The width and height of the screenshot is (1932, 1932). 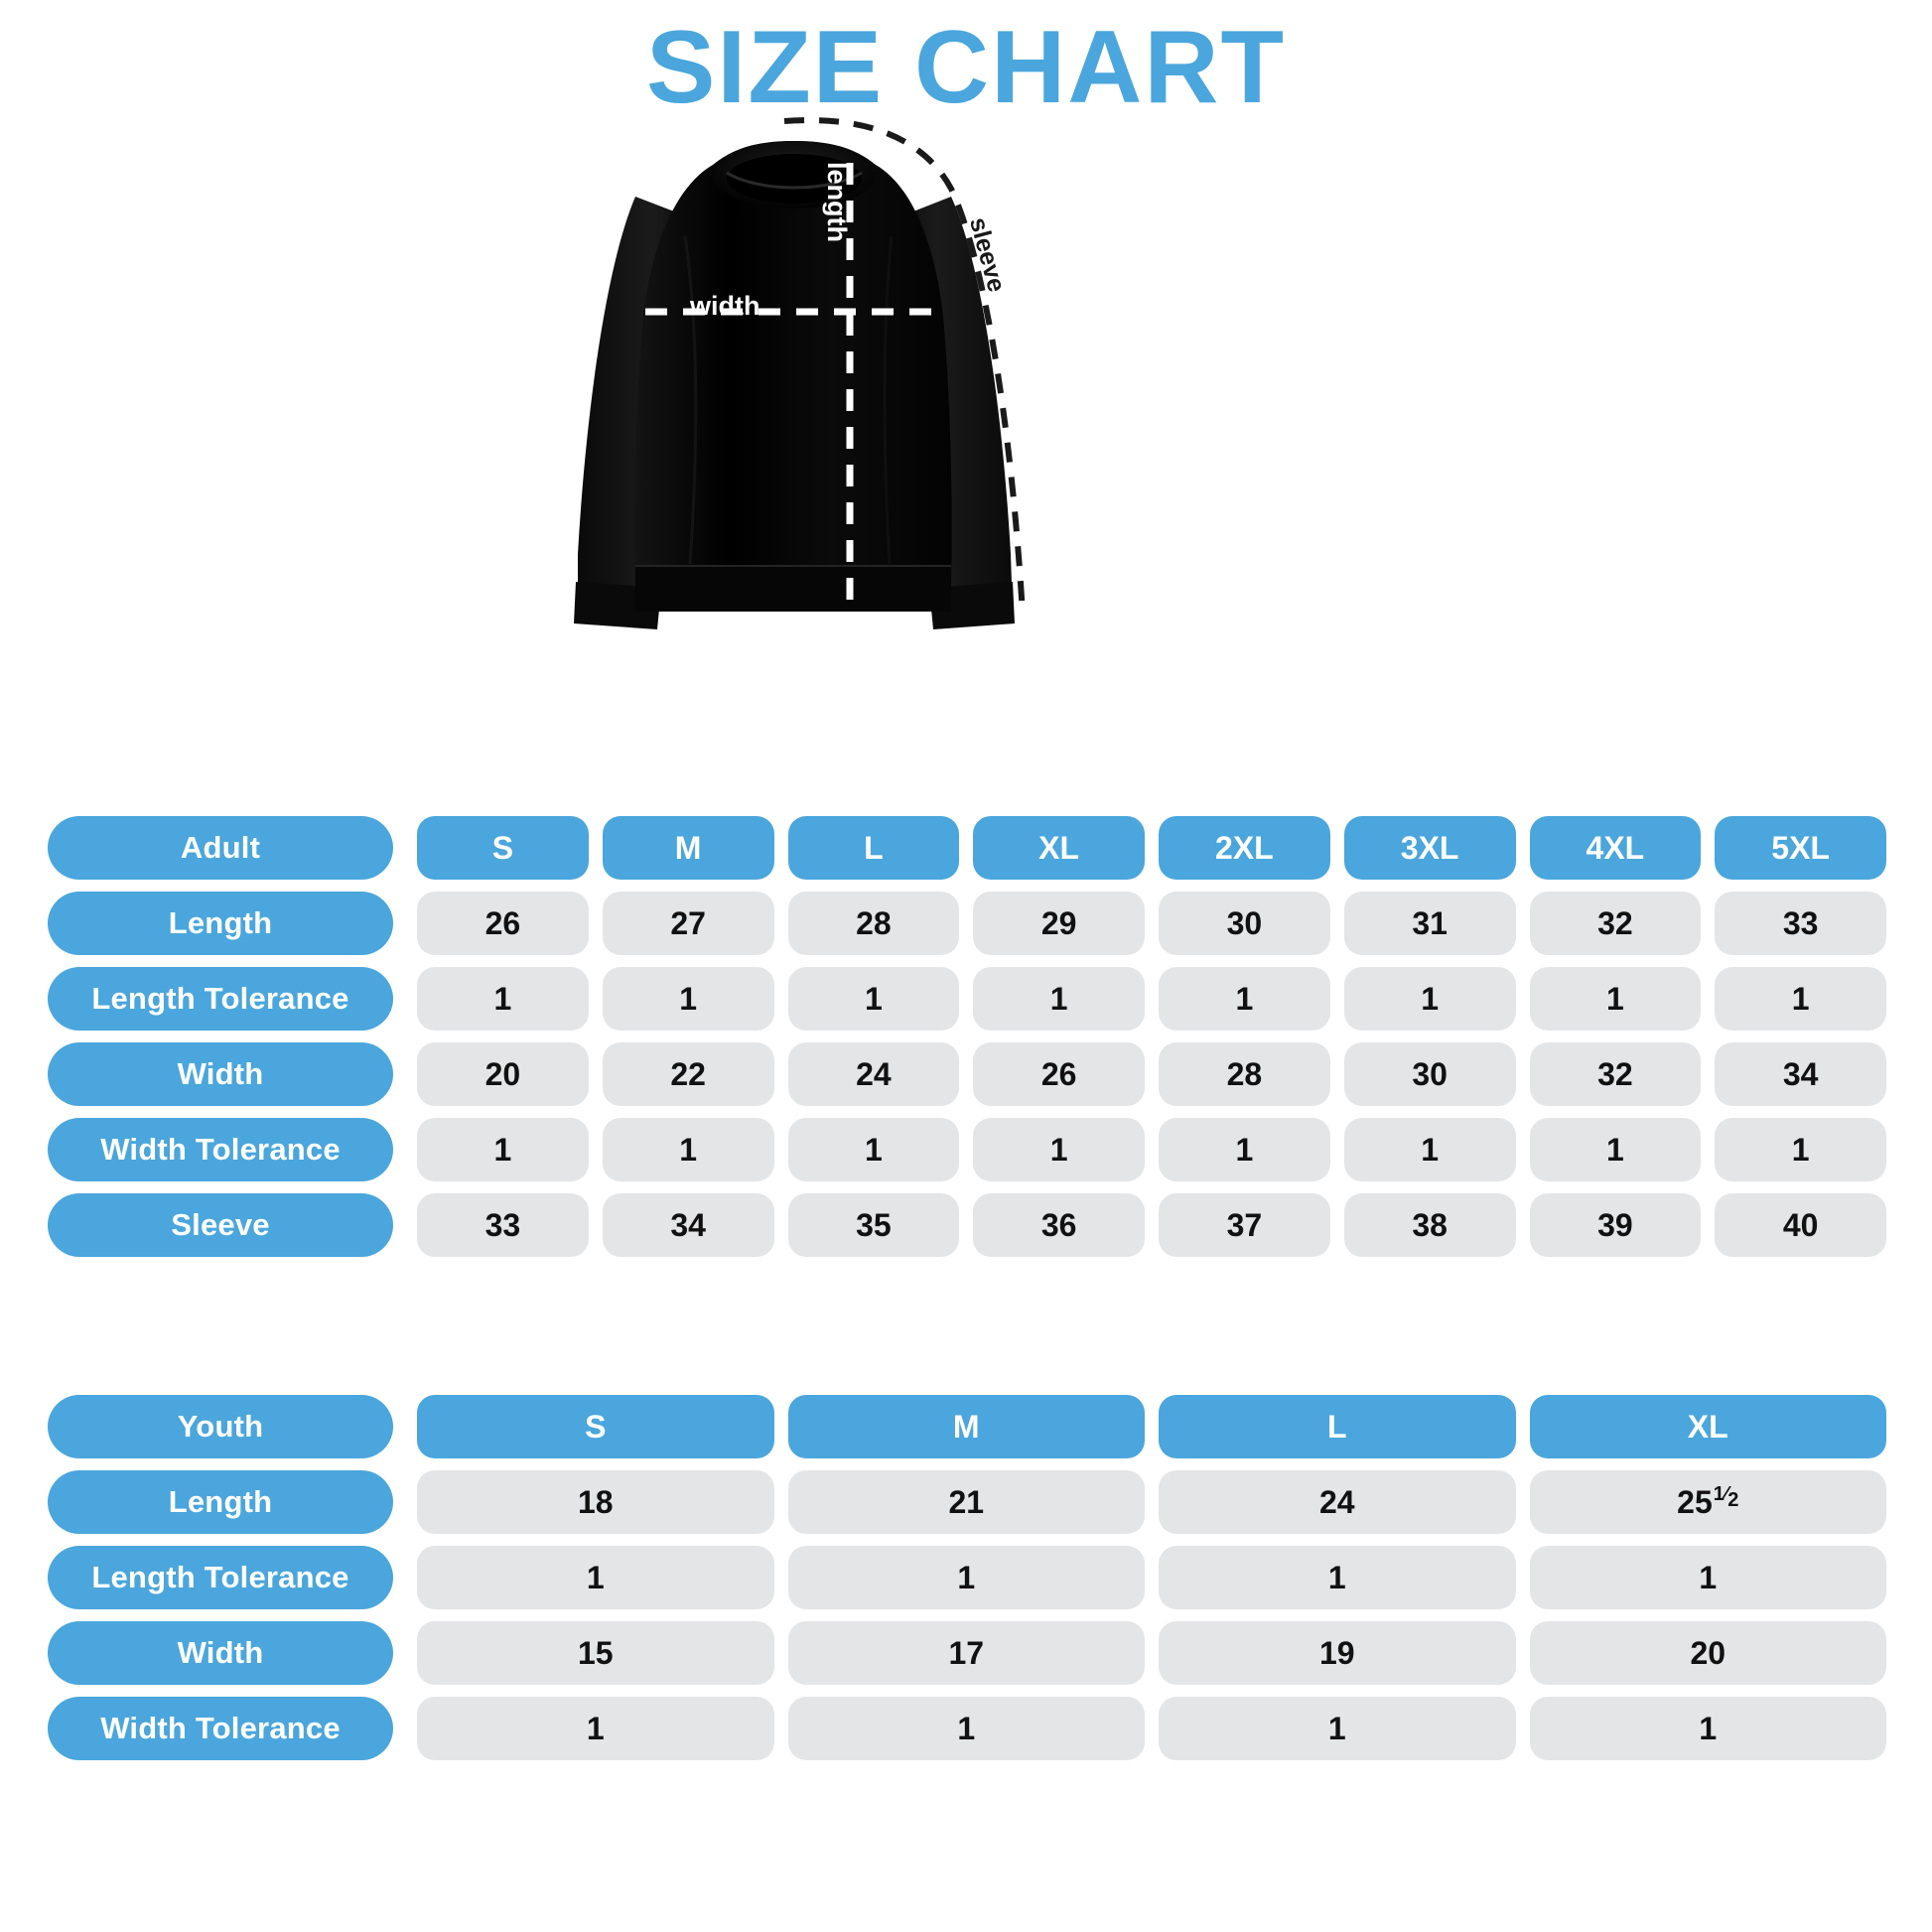 I want to click on youth-size-header: XL, so click(x=1708, y=1427).